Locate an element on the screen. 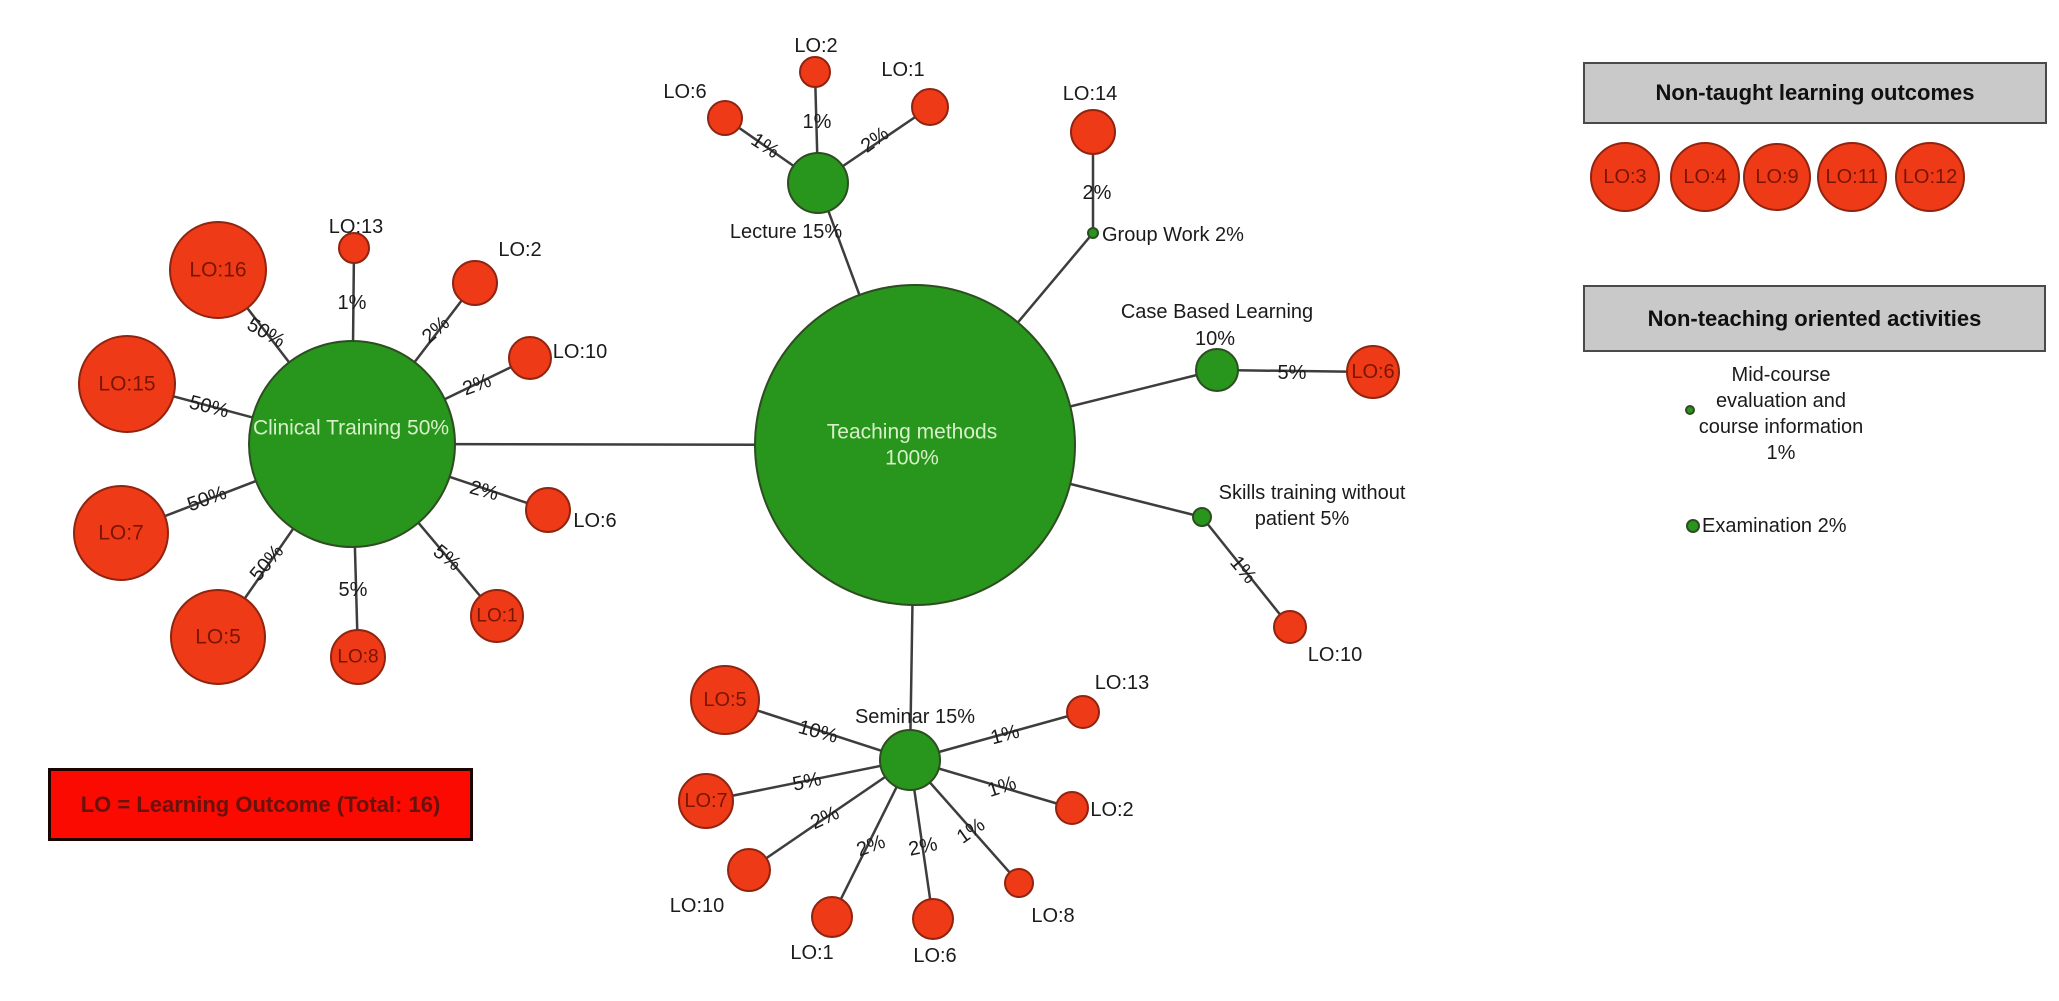 The height and width of the screenshot is (1001, 2059). clinical-lo1-label: LO:1 is located at coordinates (497, 616).